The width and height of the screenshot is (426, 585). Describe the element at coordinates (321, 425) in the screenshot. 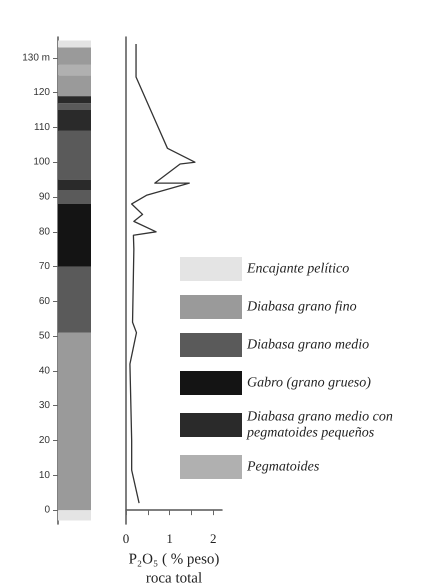

I see `legend-label: Diabasa grano medio con pegmatoides pequeños` at that location.